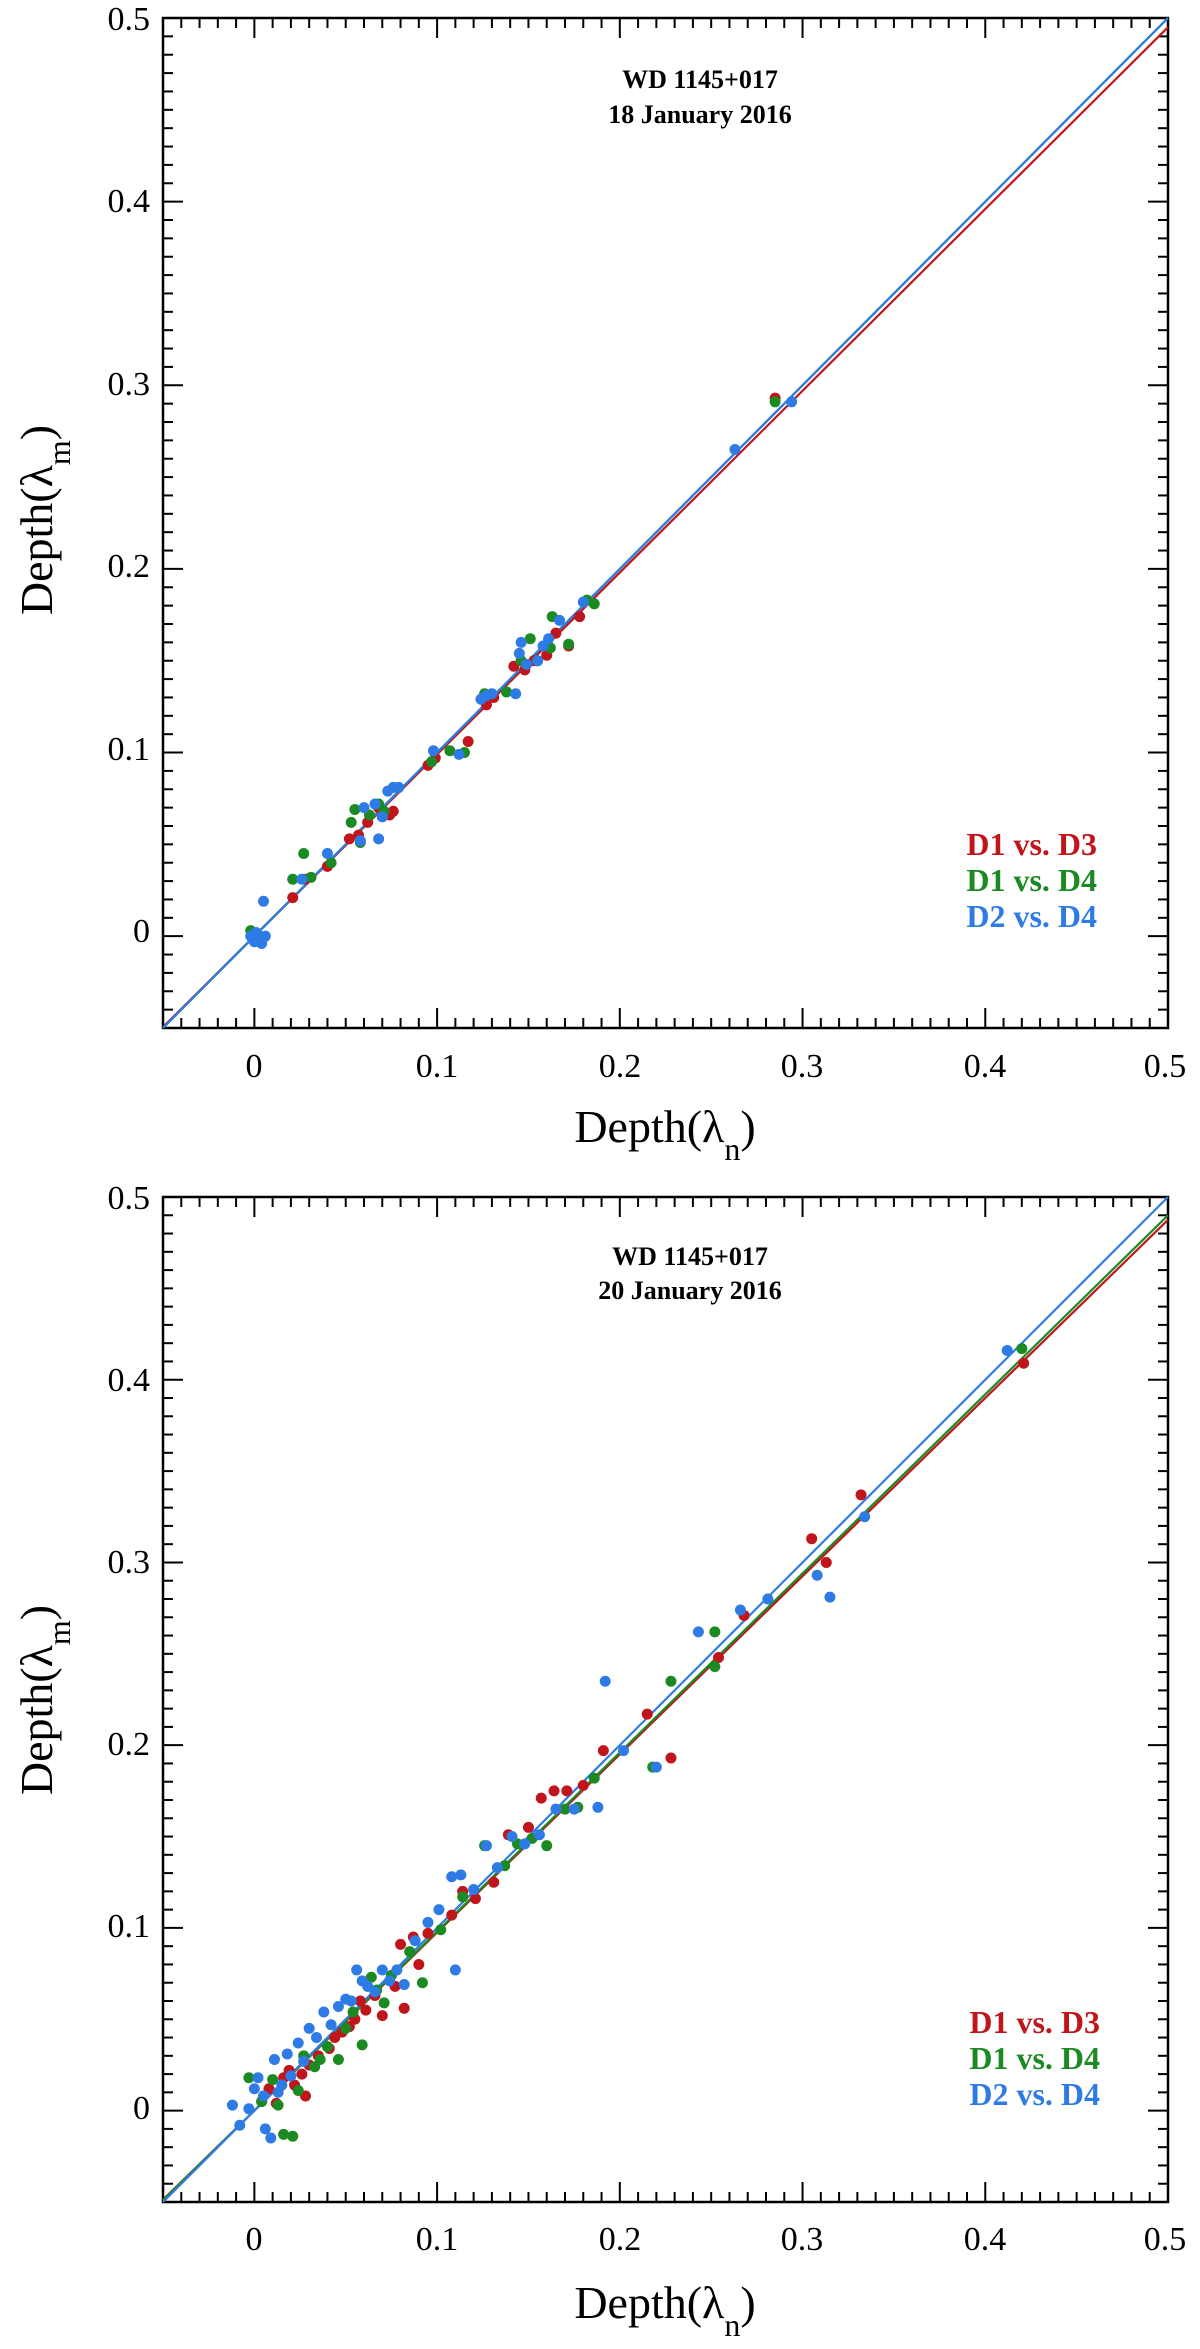 The image size is (1200, 2349). Describe the element at coordinates (700, 79) in the screenshot. I see `chart-title: WD 1145+017` at that location.